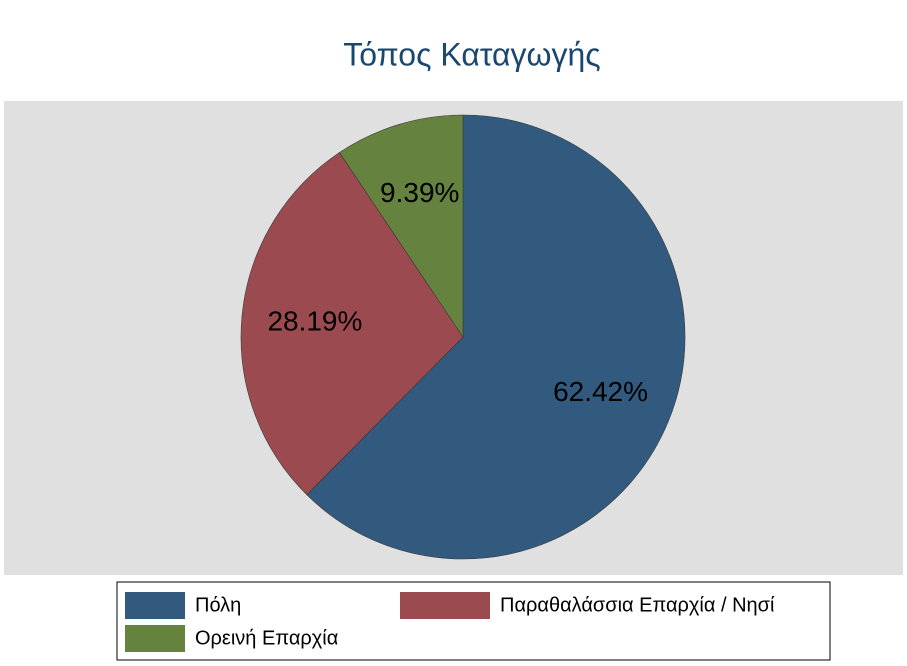  Describe the element at coordinates (600, 391) in the screenshot. I see `data-label: 62.42%` at that location.